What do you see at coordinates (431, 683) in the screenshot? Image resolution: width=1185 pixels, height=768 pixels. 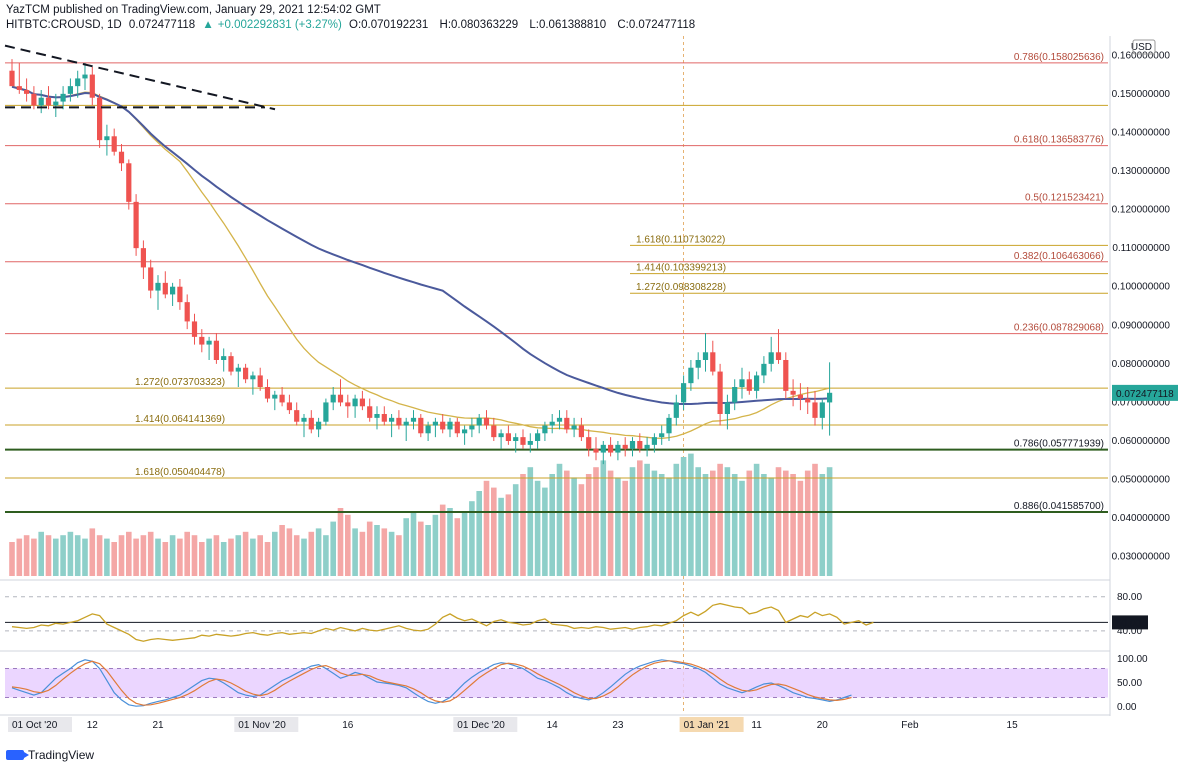 I see `stoch-k-line` at bounding box center [431, 683].